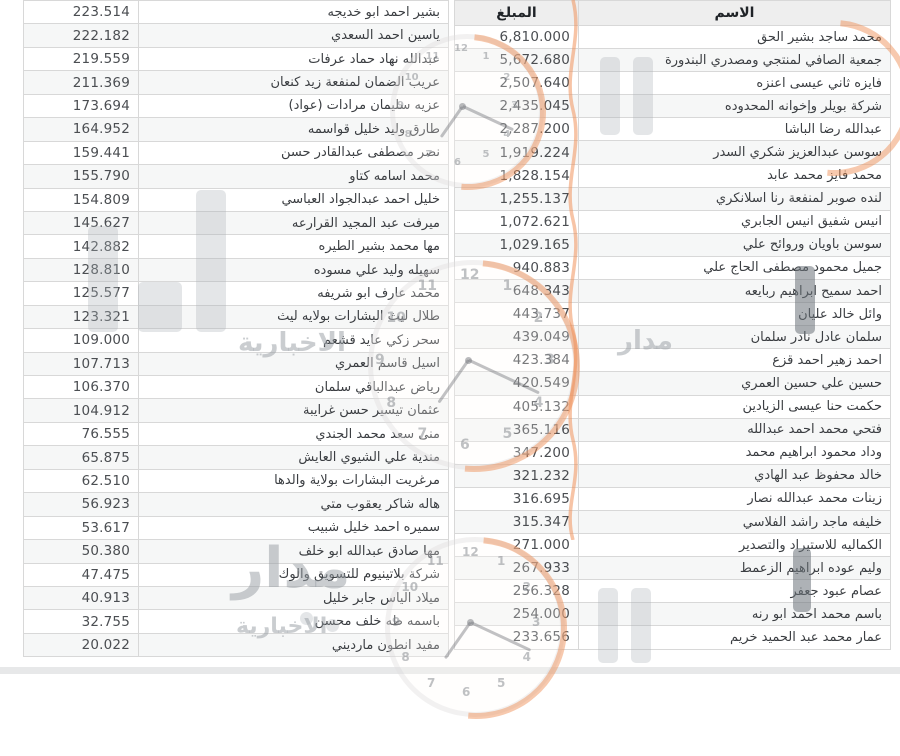  What do you see at coordinates (81, 574) in the screenshot?
I see `amount-cell: 47.475` at bounding box center [81, 574].